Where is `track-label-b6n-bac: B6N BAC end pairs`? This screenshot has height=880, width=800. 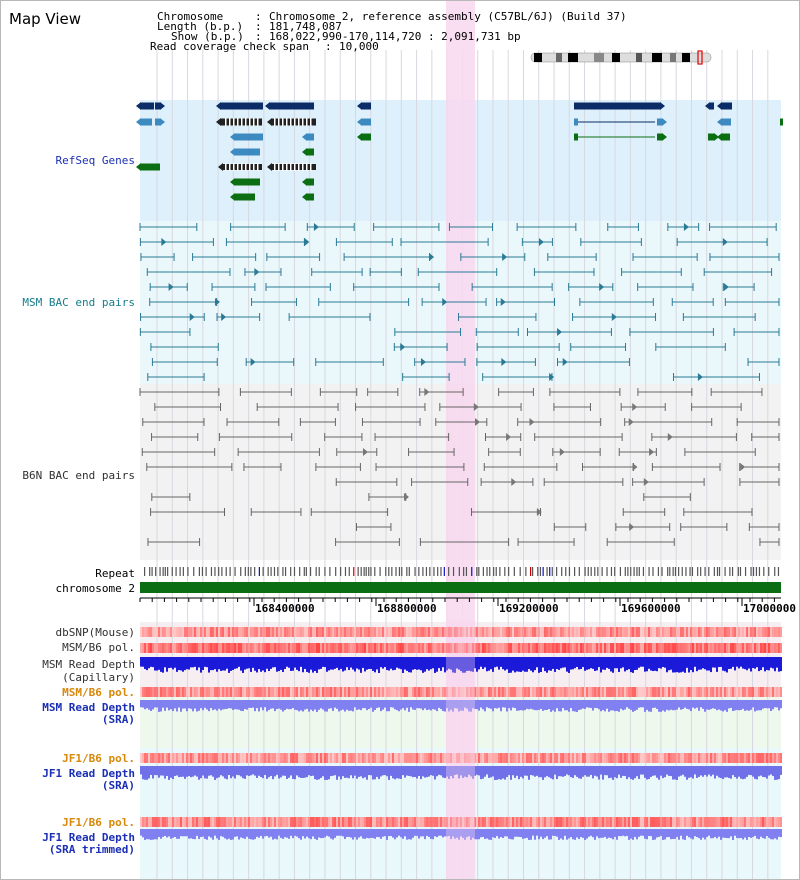
track-label-b6n-bac: B6N BAC end pairs is located at coordinates (78, 475).